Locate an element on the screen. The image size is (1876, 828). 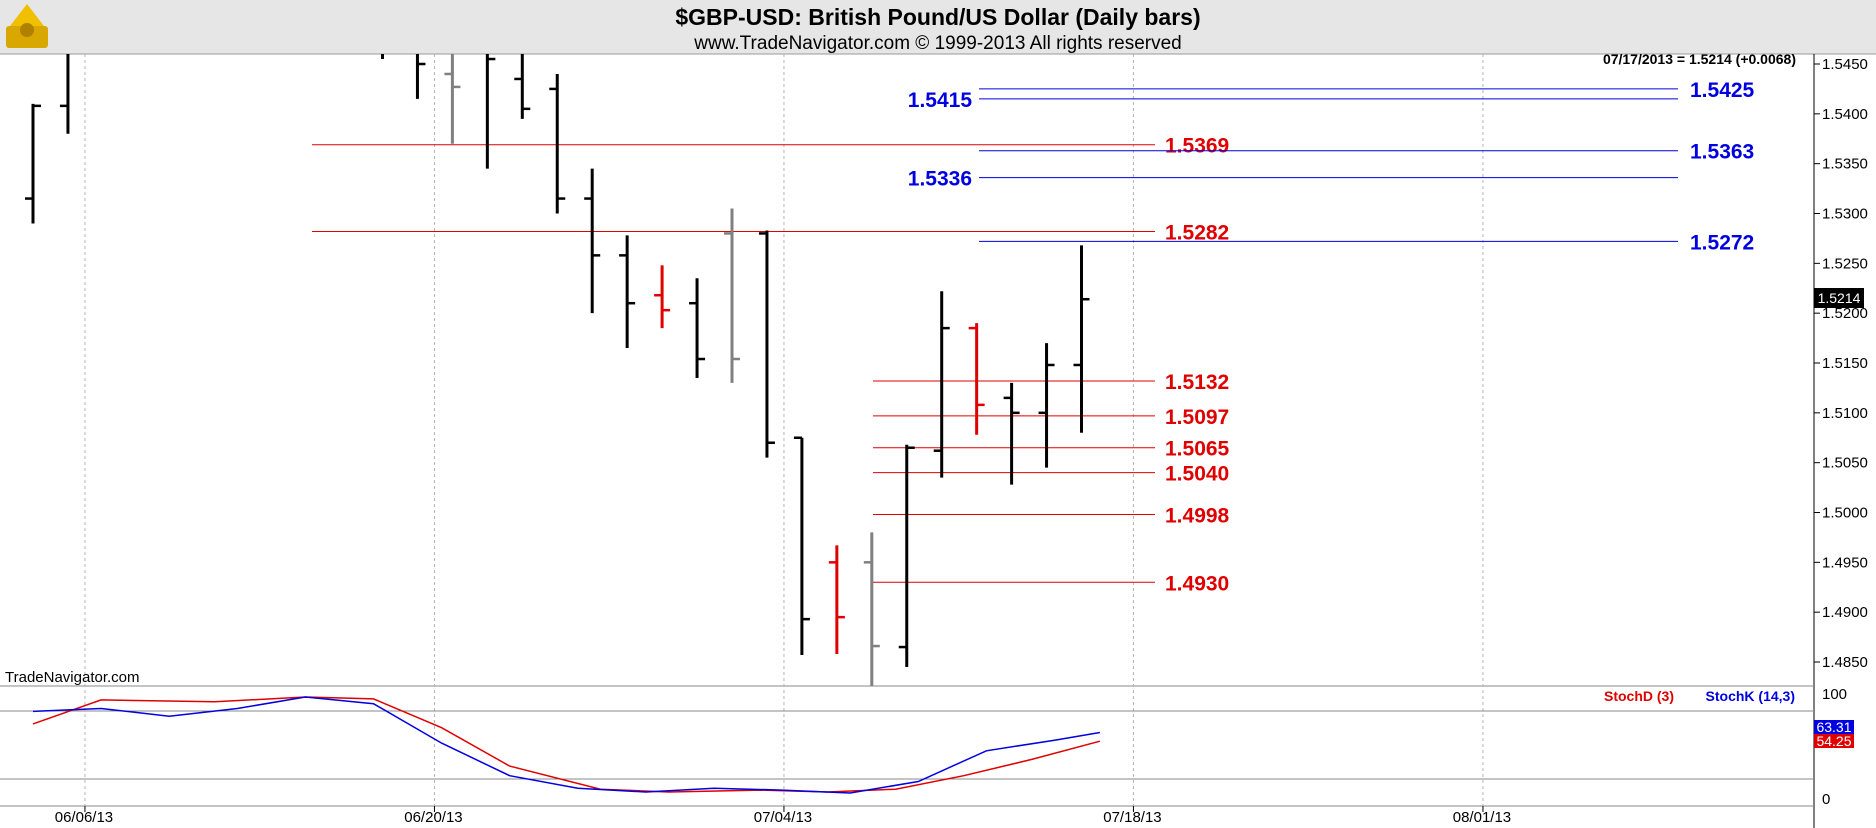
support-level-label: 1.5282 is located at coordinates (1197, 232).